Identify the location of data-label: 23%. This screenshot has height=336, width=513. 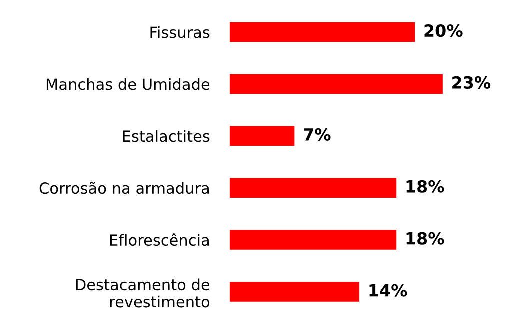
(471, 83).